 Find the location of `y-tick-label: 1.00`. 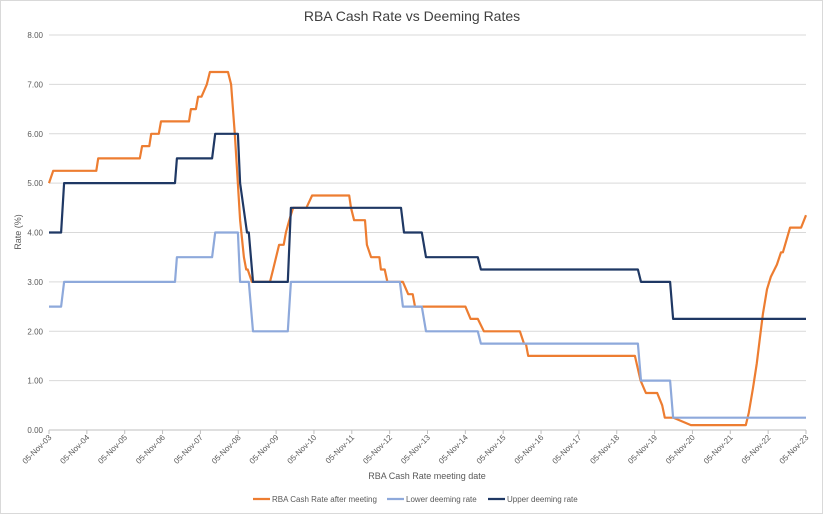

y-tick-label: 1.00 is located at coordinates (35, 381).